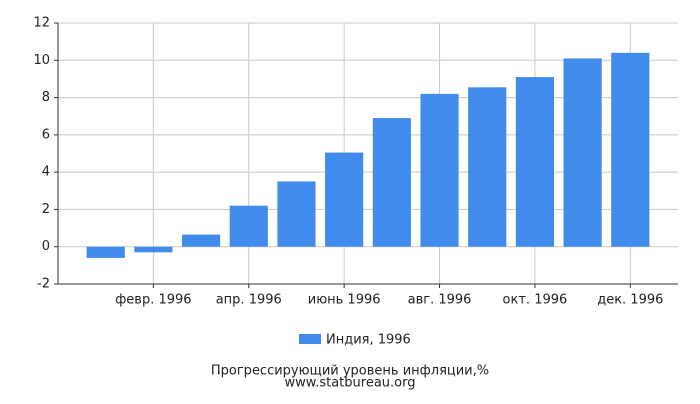 The height and width of the screenshot is (404, 700). Describe the element at coordinates (350, 371) in the screenshot. I see `chart-title: Прогрессирующий уровень инфляции,%` at that location.